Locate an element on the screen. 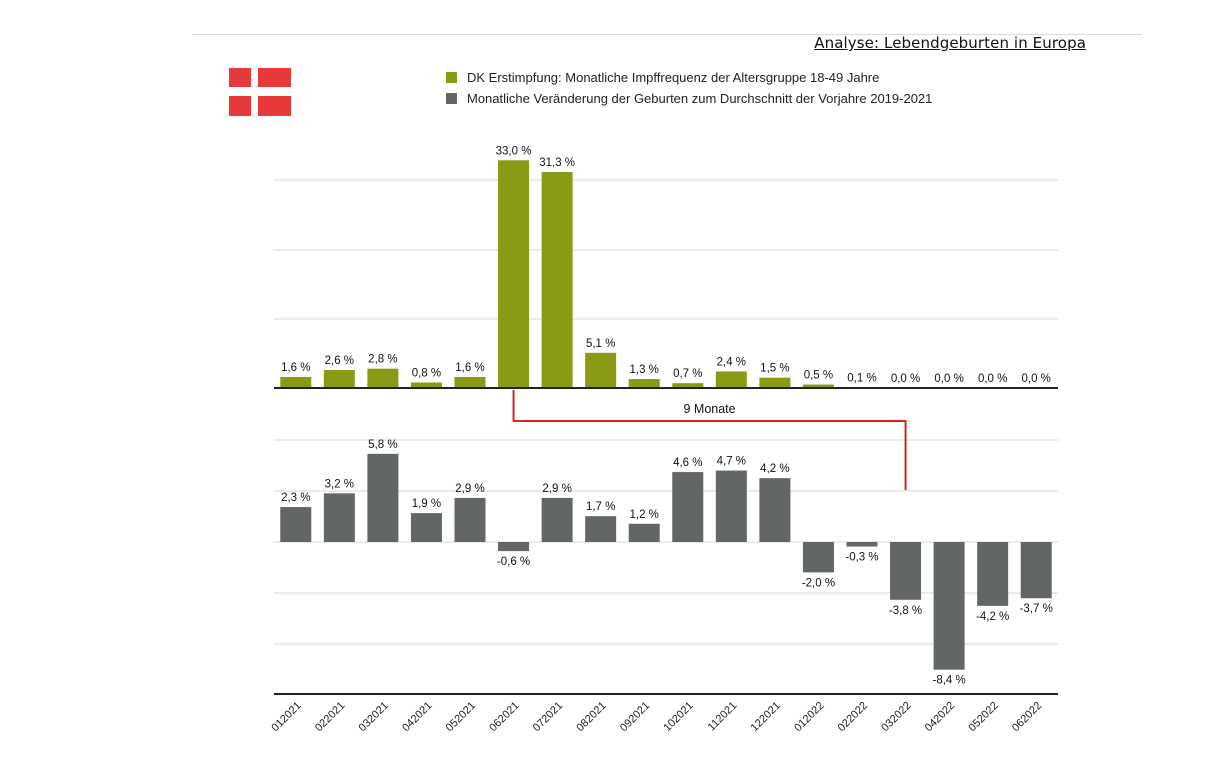 The width and height of the screenshot is (1212, 770). x-tick-label: 082021 is located at coordinates (591, 717).